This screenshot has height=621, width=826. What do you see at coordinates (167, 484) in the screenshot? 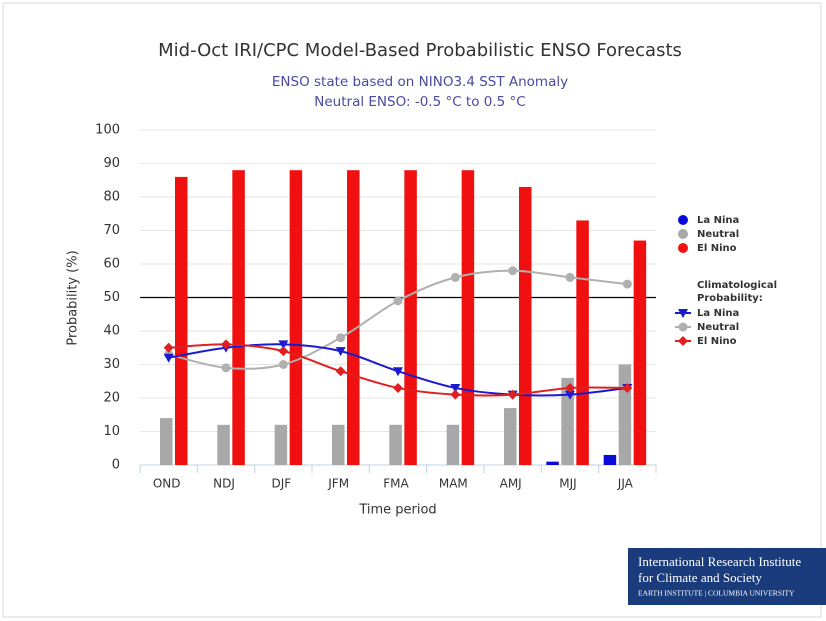
I see `x-tick-label: OND` at bounding box center [167, 484].